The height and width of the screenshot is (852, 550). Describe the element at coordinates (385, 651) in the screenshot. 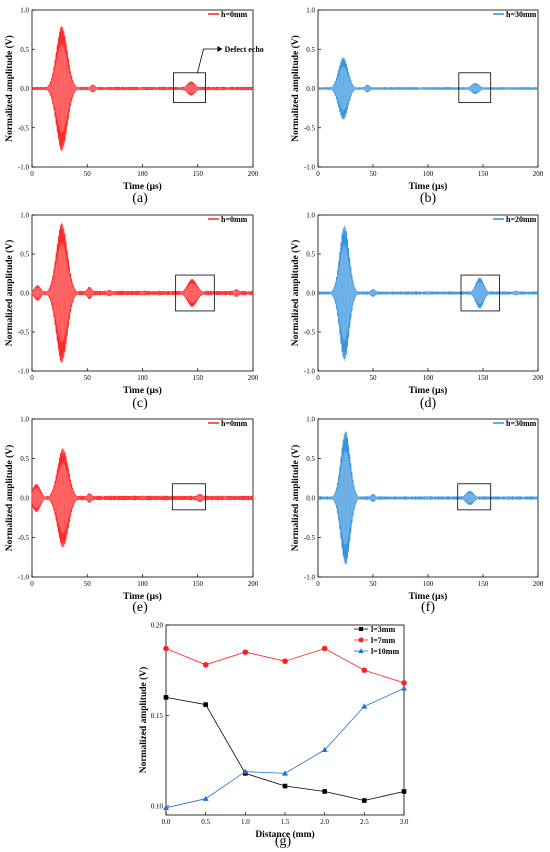

I see `legend-label: l=10mm` at that location.